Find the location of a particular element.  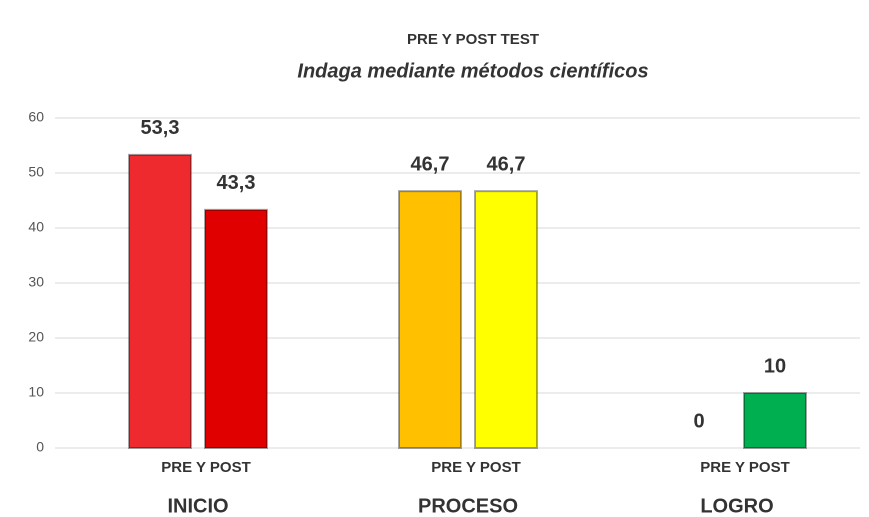

x-tick-label: INICIO is located at coordinates (197, 506).